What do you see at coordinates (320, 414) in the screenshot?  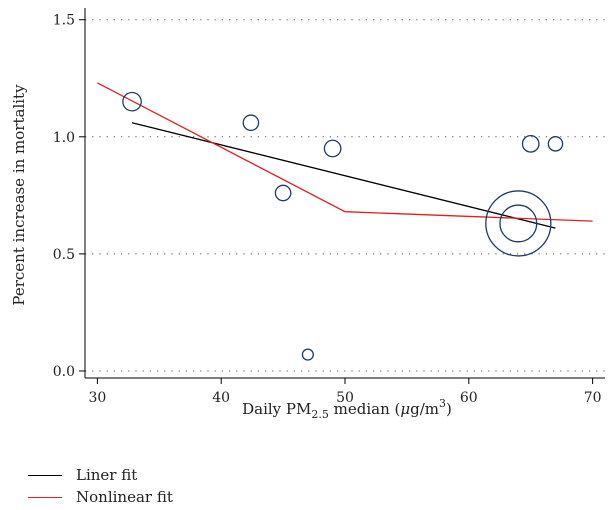 I see `x-axis-label-subscript: 2.5` at bounding box center [320, 414].